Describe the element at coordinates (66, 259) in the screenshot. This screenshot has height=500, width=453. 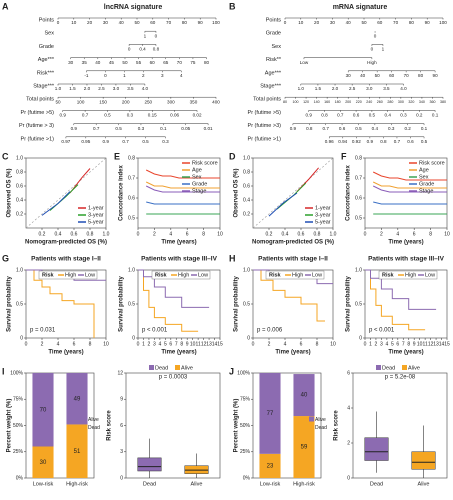
I see `chart-title: Patients with stage I–II` at that location.